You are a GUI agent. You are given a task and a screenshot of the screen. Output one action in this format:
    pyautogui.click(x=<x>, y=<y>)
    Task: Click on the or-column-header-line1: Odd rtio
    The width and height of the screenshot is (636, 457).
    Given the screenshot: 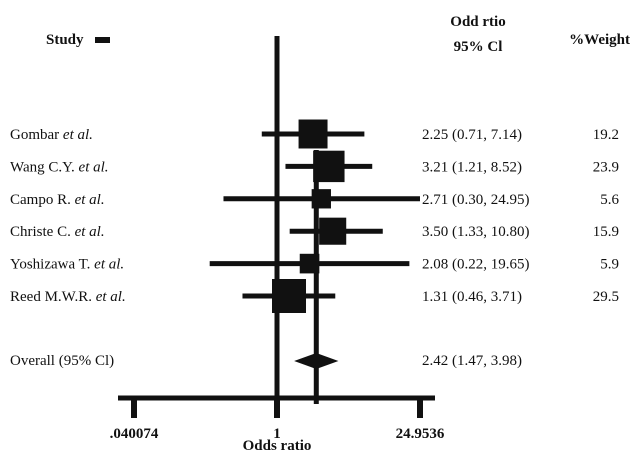 What is the action you would take?
    pyautogui.click(x=477, y=22)
    